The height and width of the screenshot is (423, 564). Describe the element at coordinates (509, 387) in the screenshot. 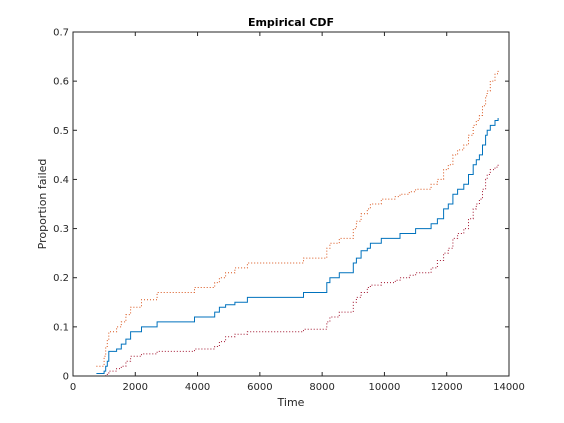

I see `x-tick-label: 14000` at that location.